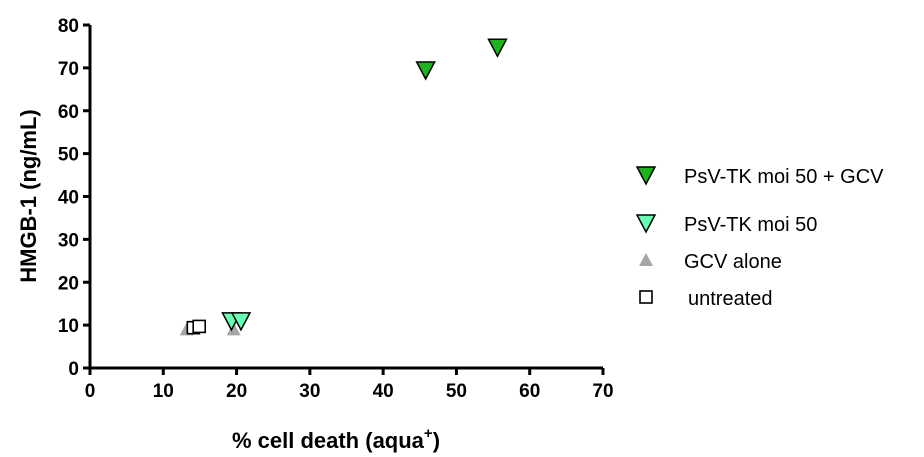 The width and height of the screenshot is (924, 457). I want to click on legend-label: GCV alone, so click(733, 262).